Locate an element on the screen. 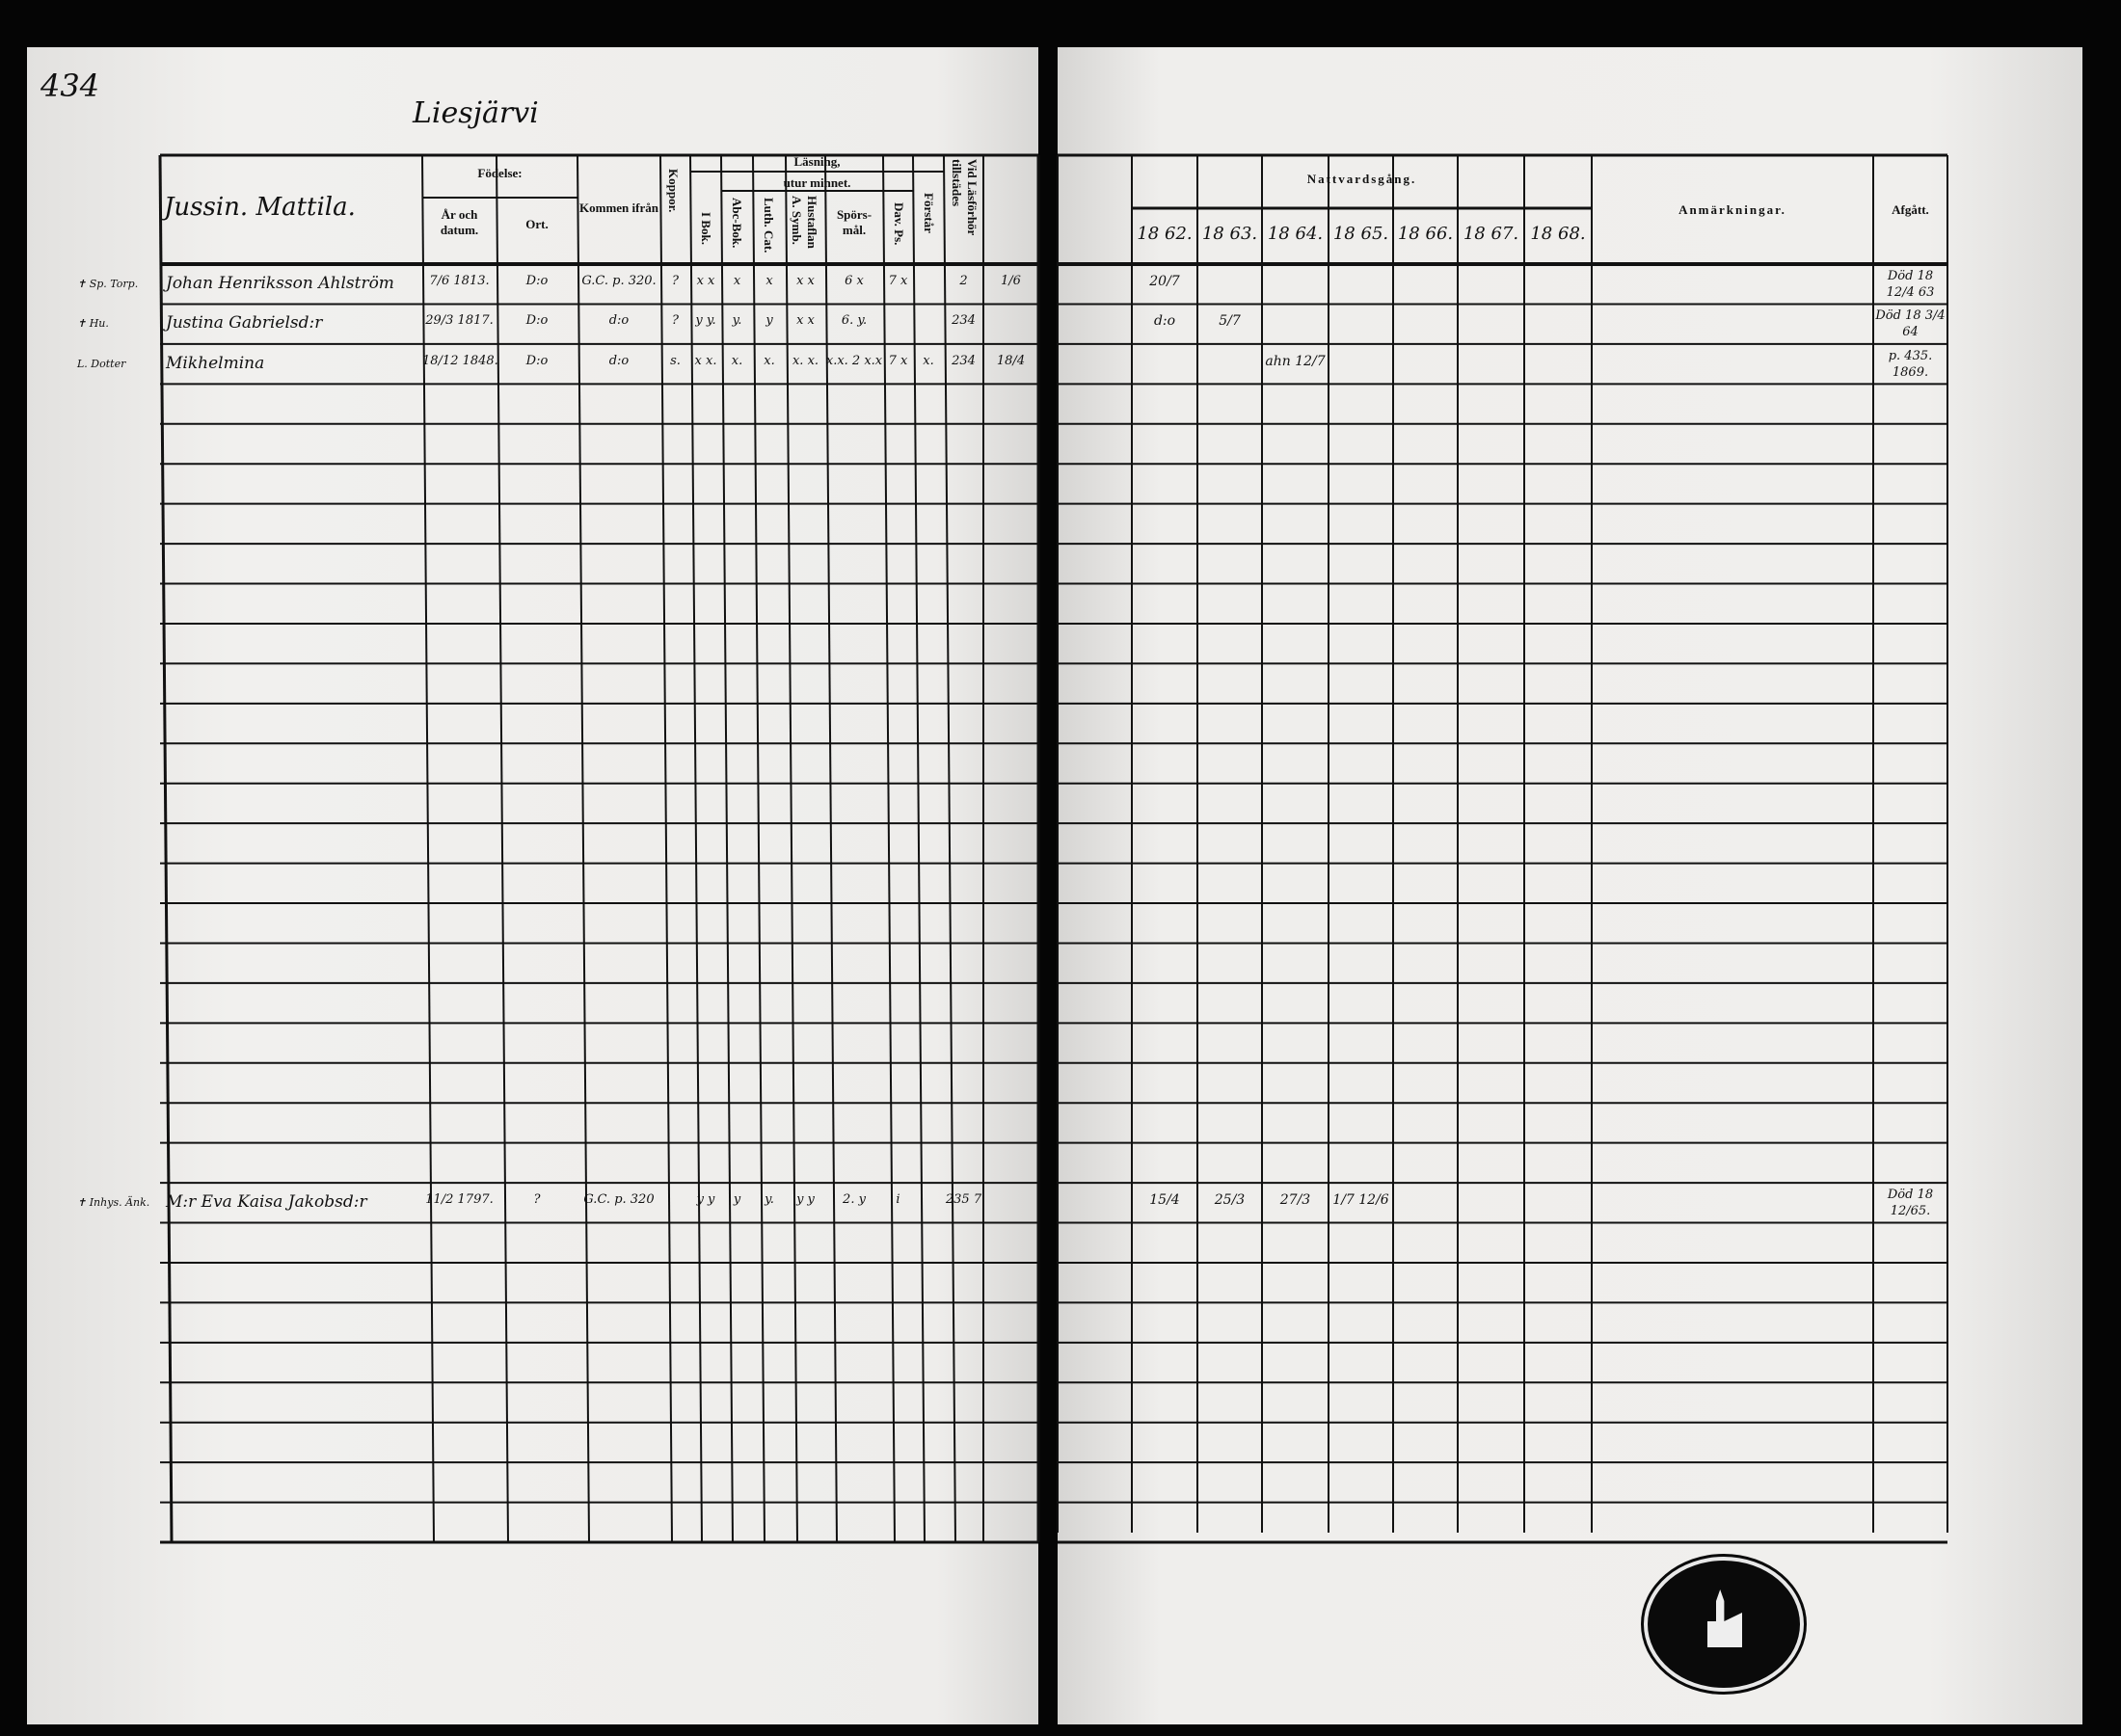 The image size is (2121, 1736). communion-date: 15/4 is located at coordinates (1165, 1201).